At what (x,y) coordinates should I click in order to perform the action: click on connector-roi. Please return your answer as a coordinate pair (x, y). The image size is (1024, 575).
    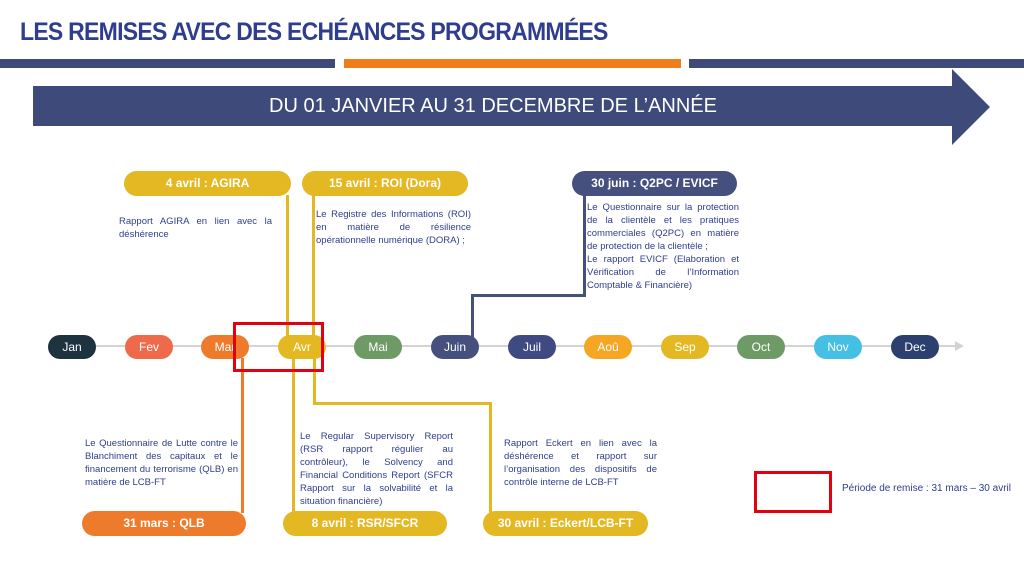
    Looking at the image, I should click on (313, 267).